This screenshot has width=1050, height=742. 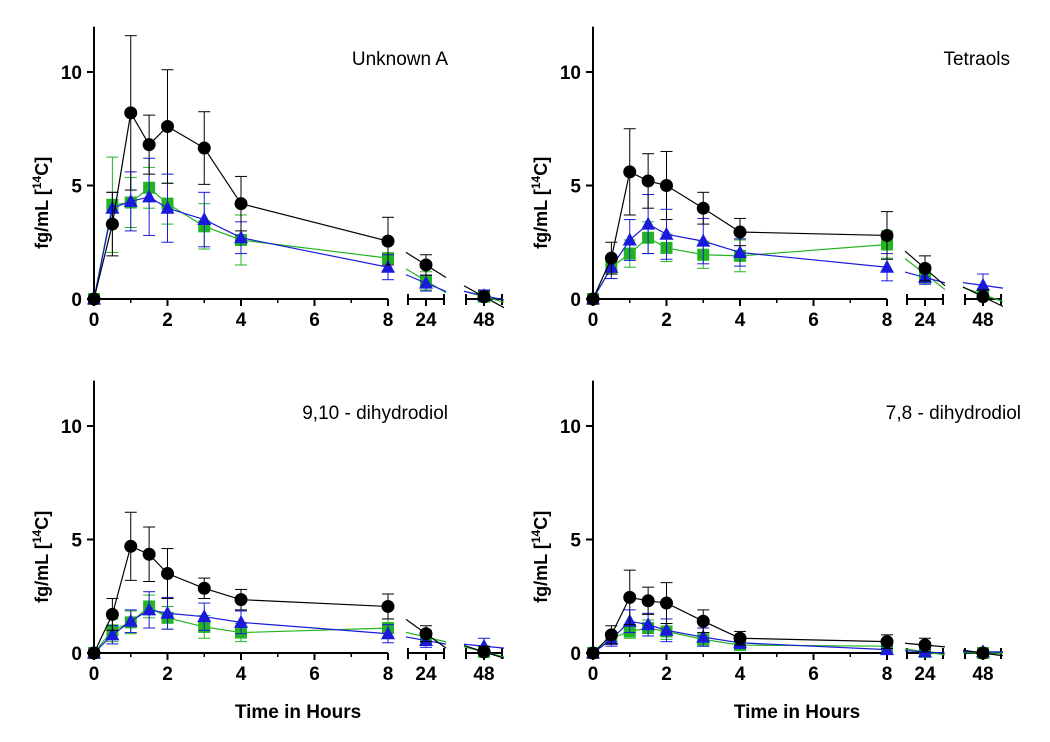 I want to click on panel-title: Unknown A, so click(x=400, y=59).